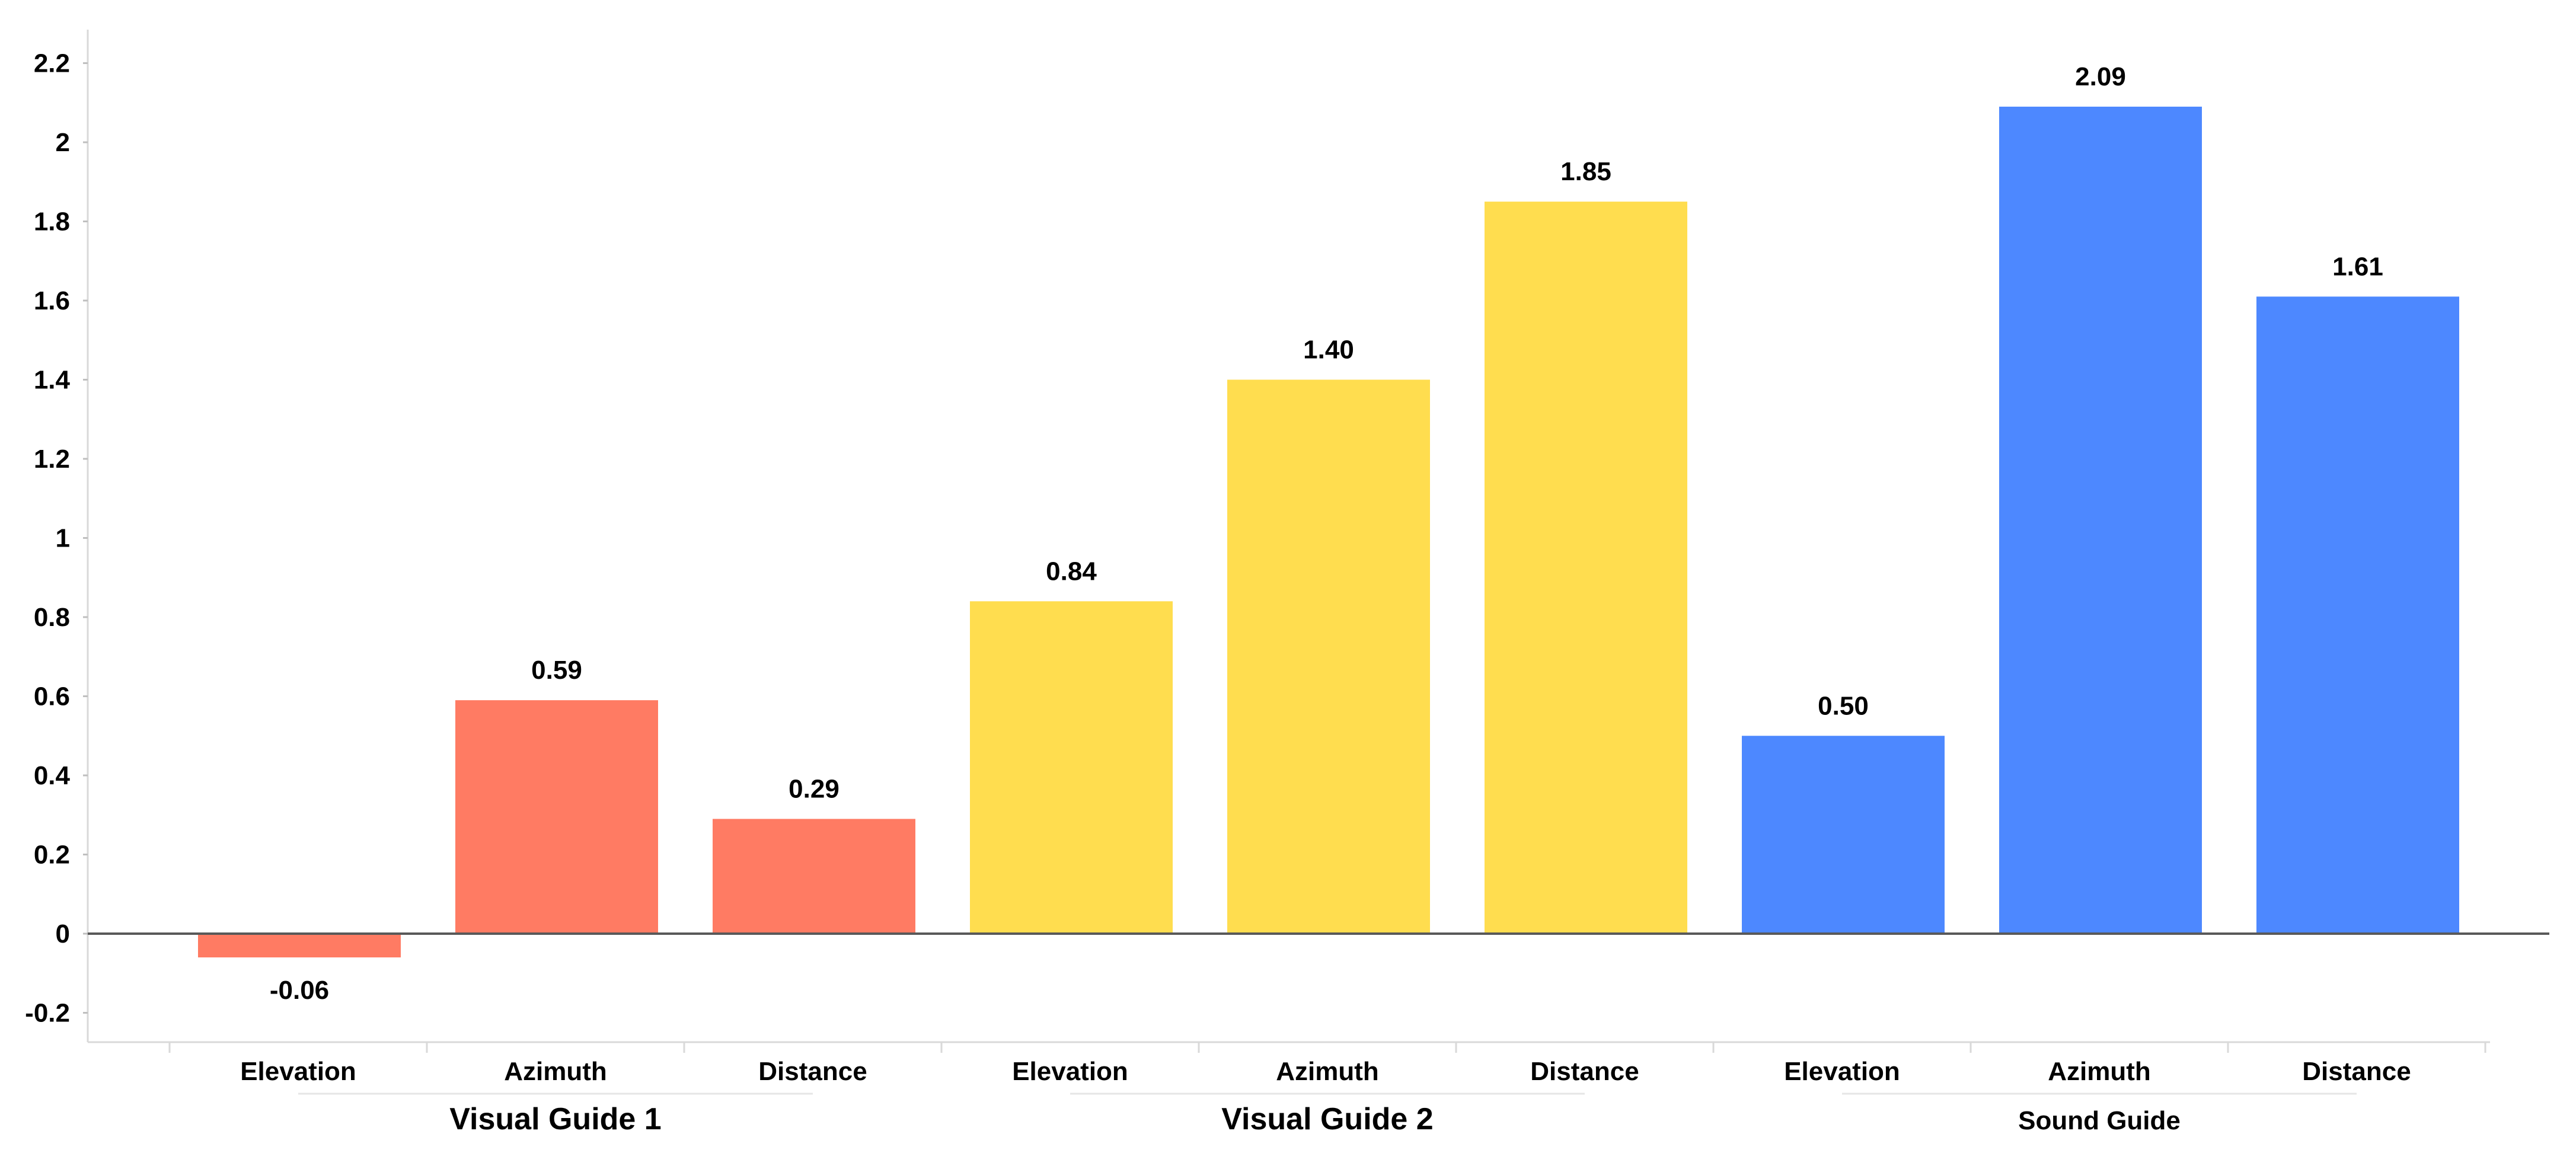  Describe the element at coordinates (814, 789) in the screenshot. I see `data-label: 0.29` at that location.